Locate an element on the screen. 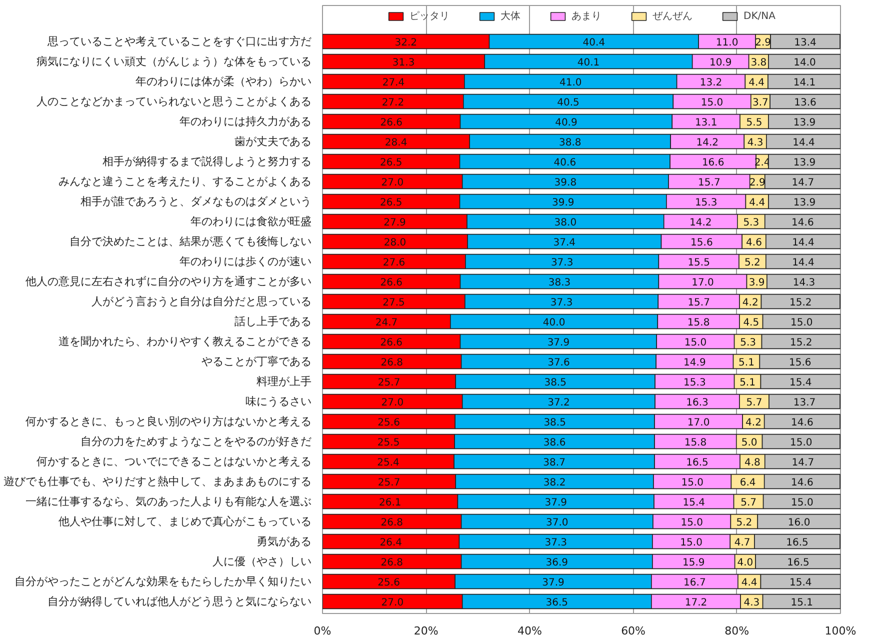  data-label: 13.1 is located at coordinates (706, 123).